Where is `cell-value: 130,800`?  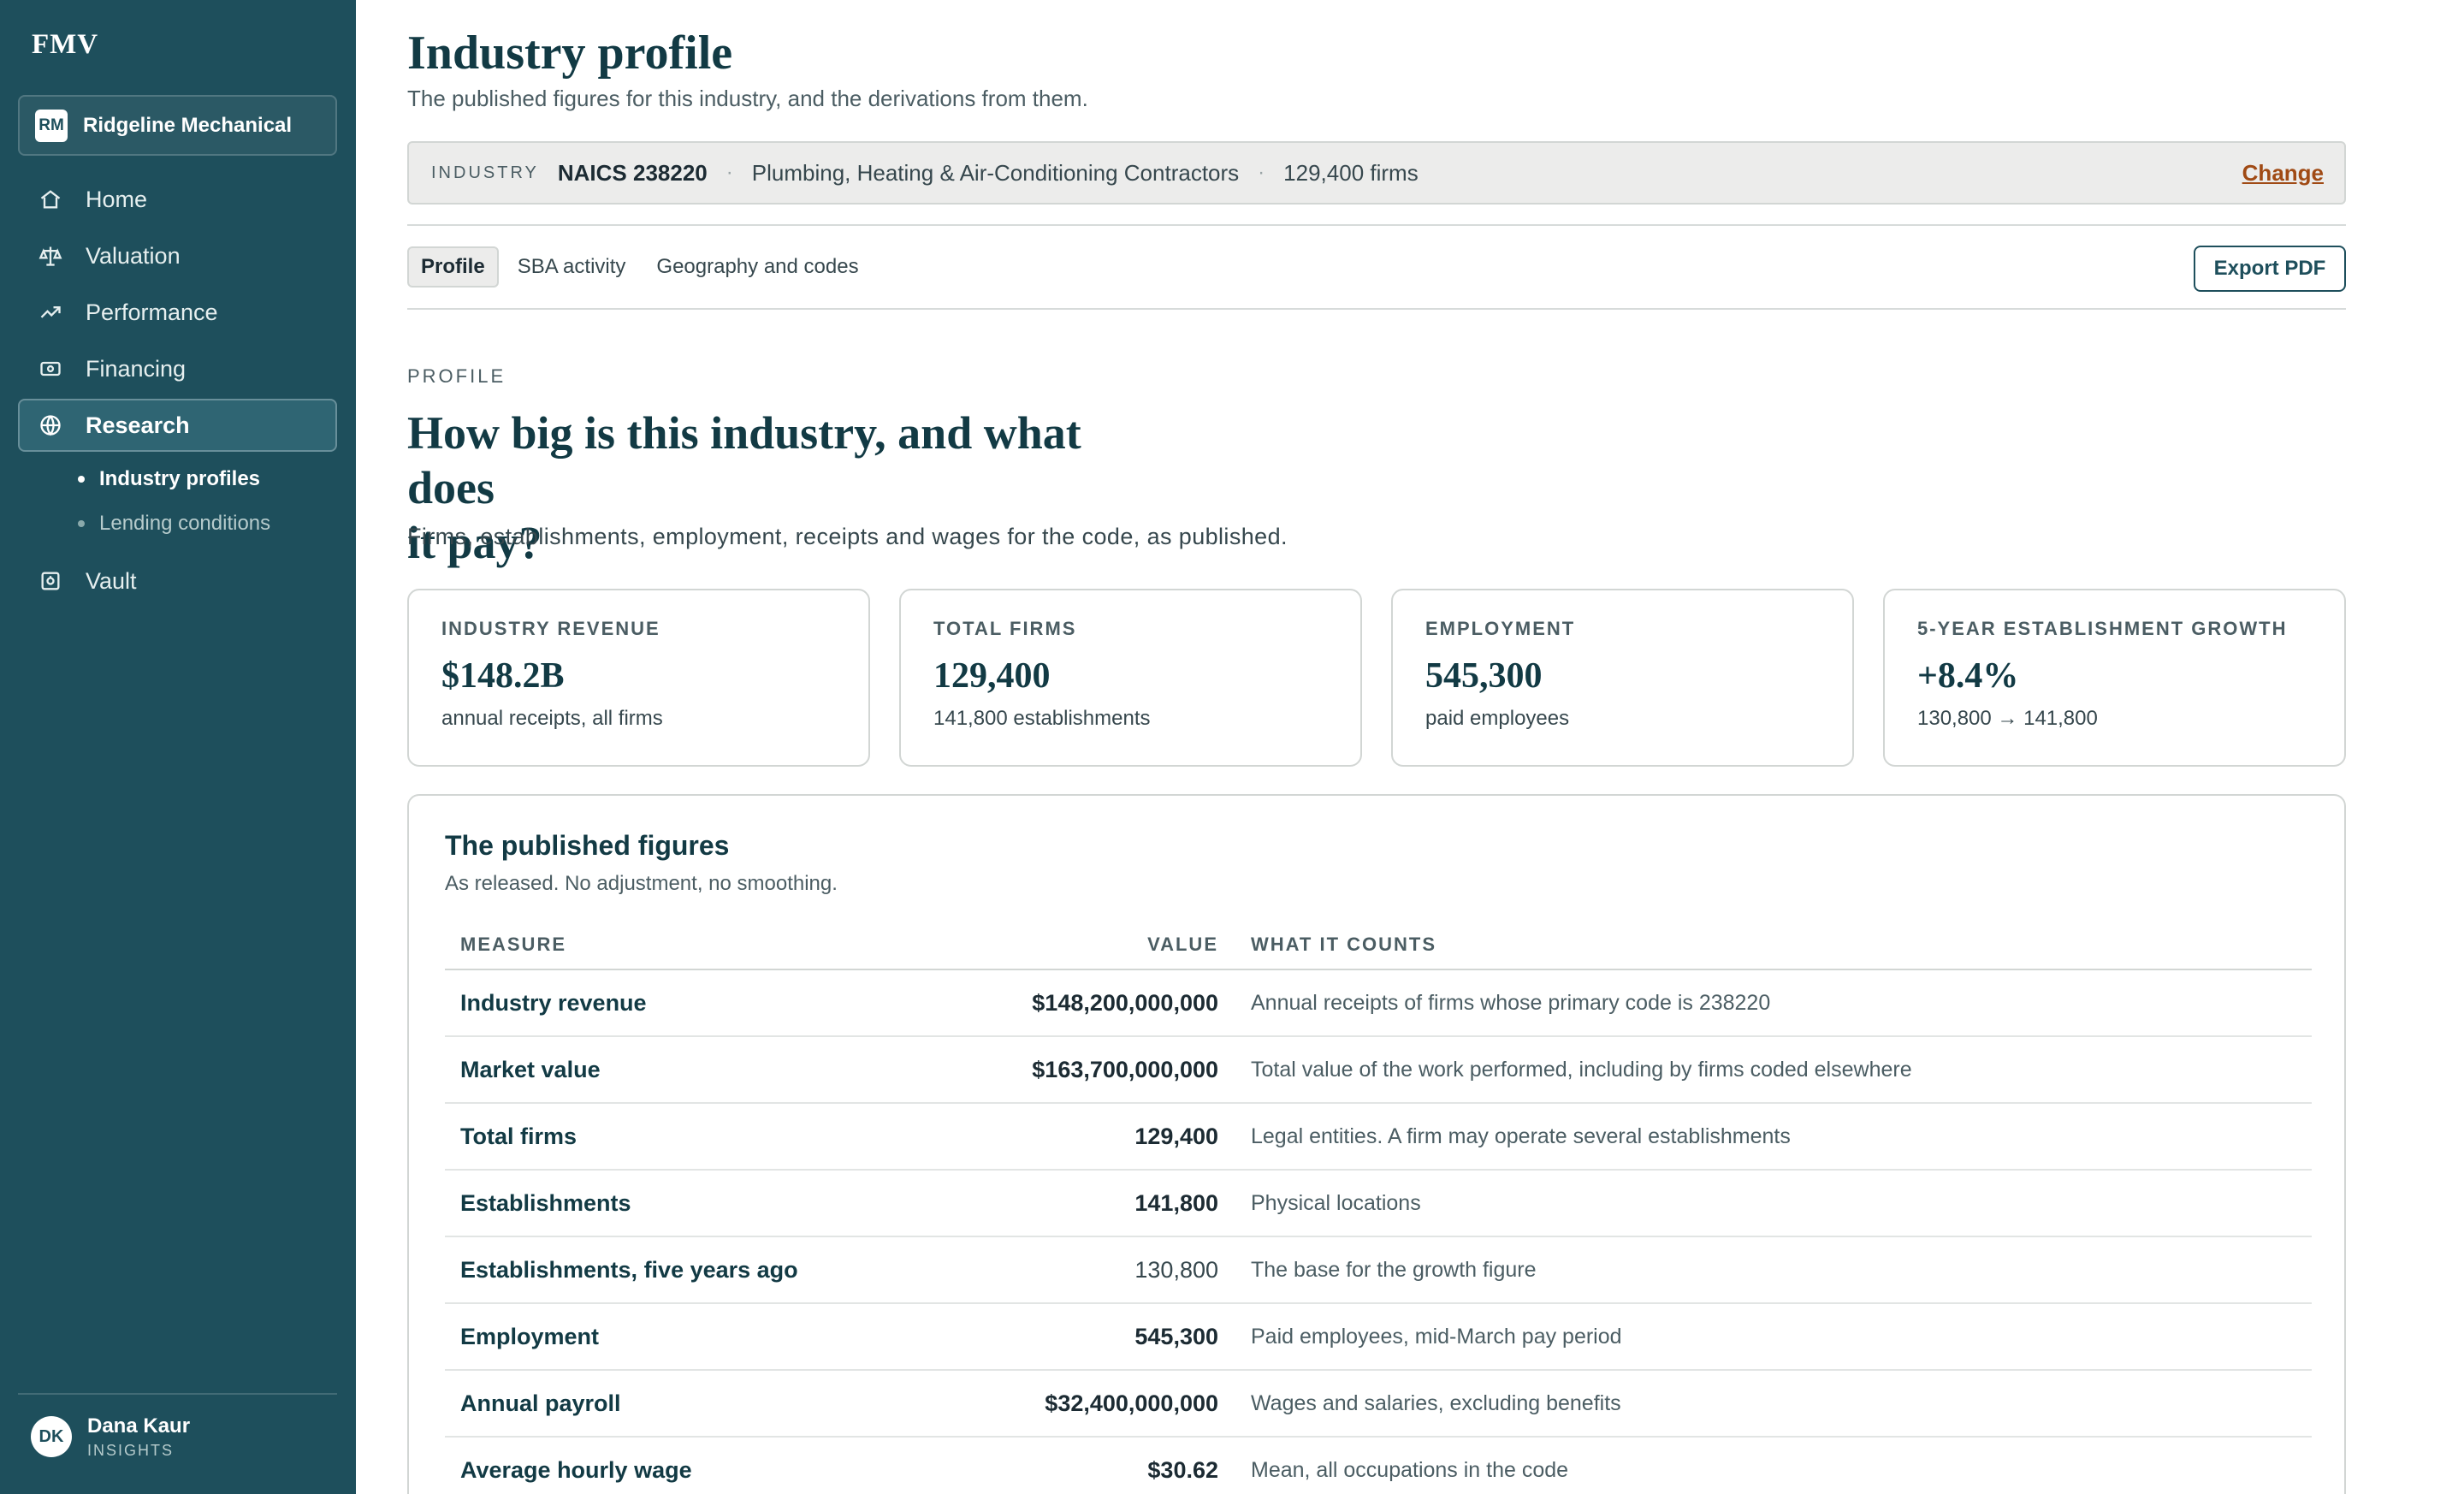 cell-value: 130,800 is located at coordinates (1120, 1270).